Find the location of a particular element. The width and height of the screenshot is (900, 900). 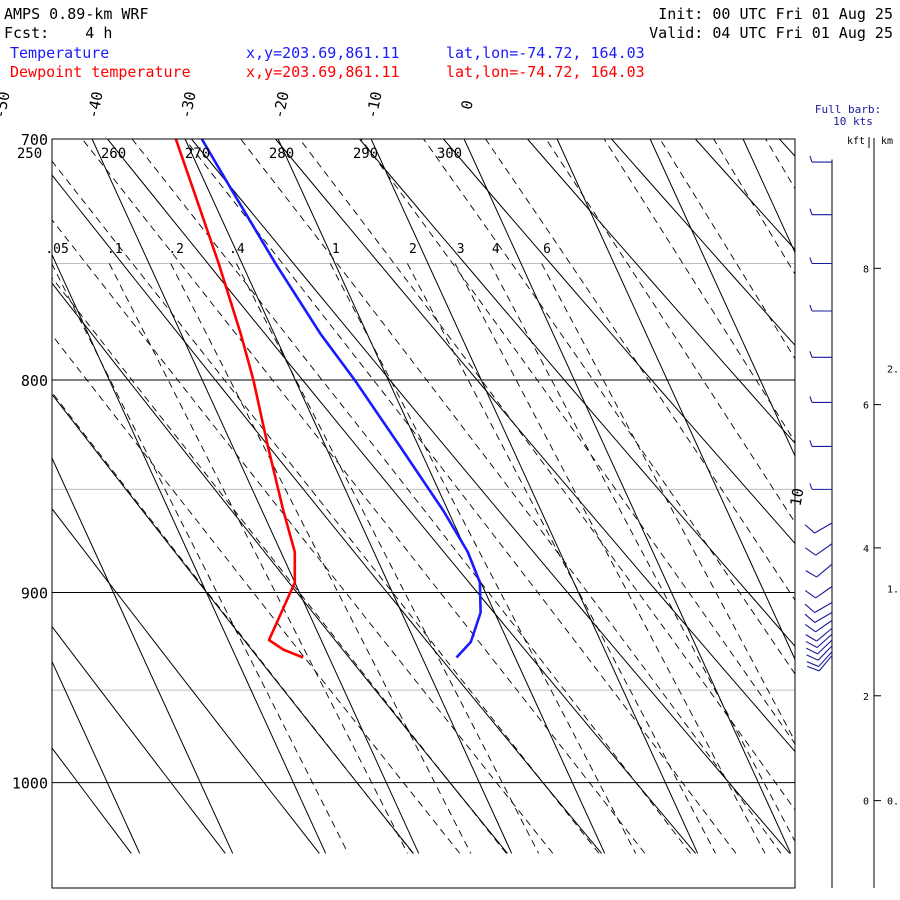

legend-temperature-coords: x,y=203.69,861.11 is located at coordinates (323, 53).